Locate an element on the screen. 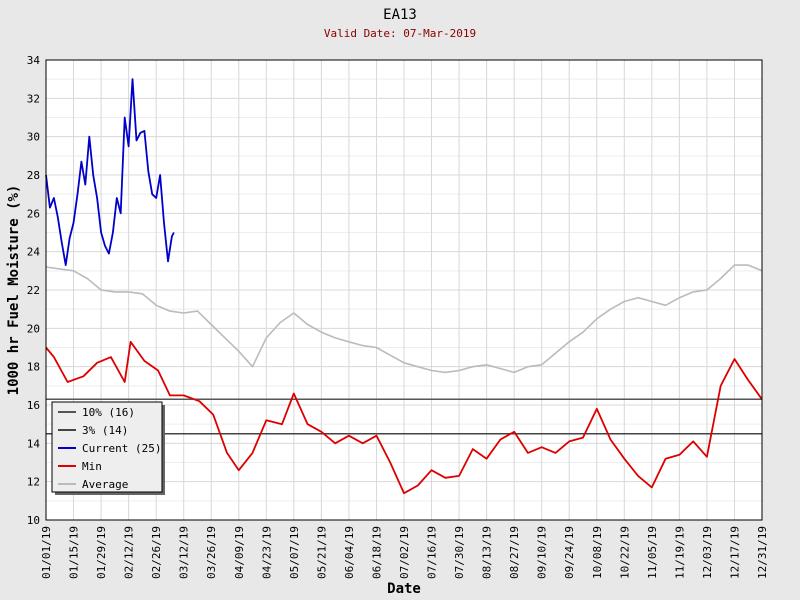 The height and width of the screenshot is (600, 800). y-axis-ticks: 10 12 14 16 18 20 22 24 26 28 30 32 34 is located at coordinates (34, 290).